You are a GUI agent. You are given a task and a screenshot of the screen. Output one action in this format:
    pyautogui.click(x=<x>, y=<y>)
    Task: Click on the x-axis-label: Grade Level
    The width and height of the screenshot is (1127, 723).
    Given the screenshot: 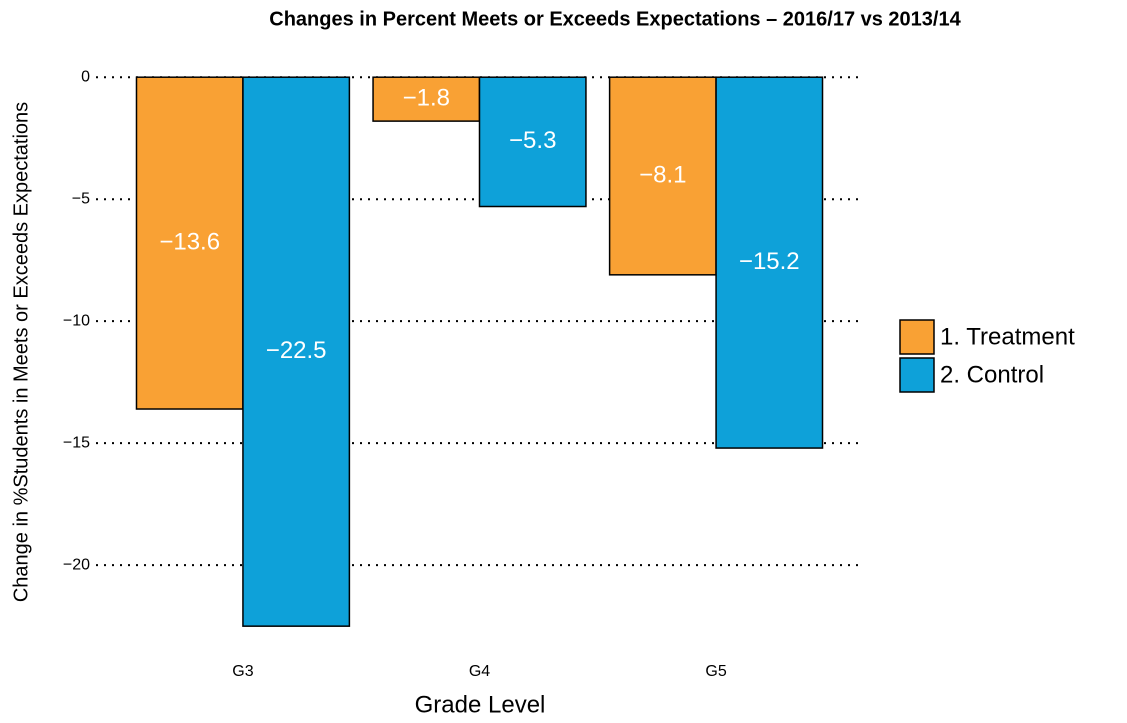 What is the action you would take?
    pyautogui.click(x=480, y=704)
    